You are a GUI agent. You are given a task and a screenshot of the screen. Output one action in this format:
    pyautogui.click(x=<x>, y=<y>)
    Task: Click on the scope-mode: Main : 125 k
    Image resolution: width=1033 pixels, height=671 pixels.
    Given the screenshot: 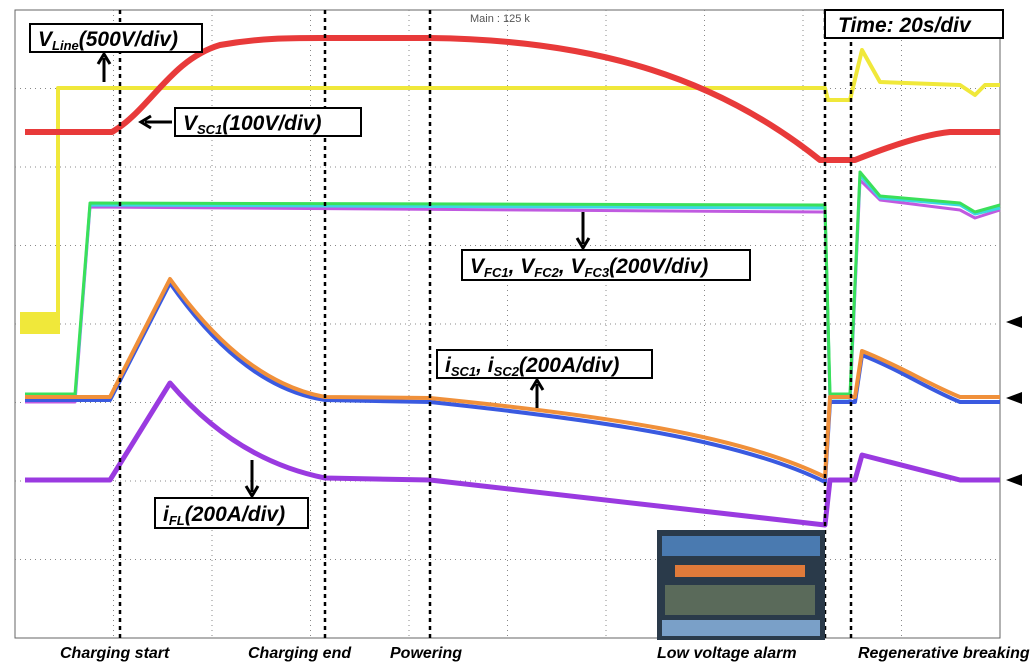 What is the action you would take?
    pyautogui.click(x=500, y=19)
    